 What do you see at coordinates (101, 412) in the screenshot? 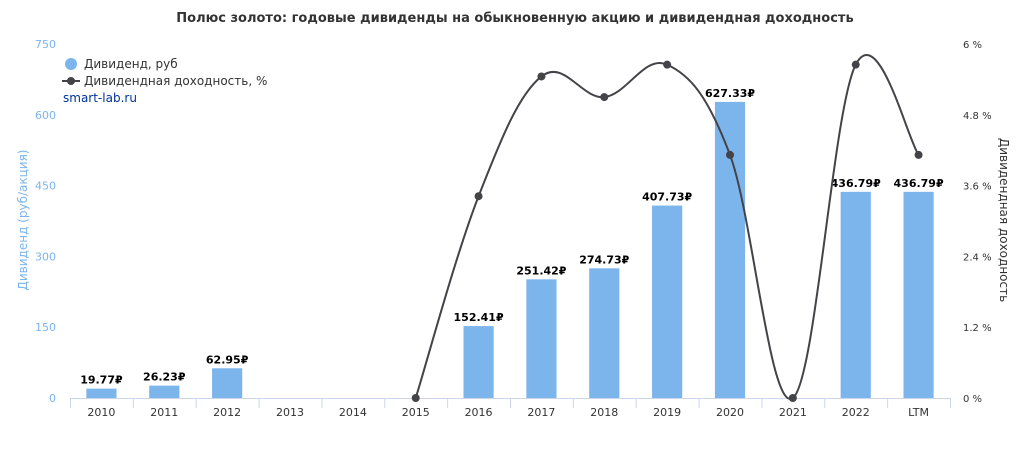
I see `x-tick-label: 2010` at bounding box center [101, 412].